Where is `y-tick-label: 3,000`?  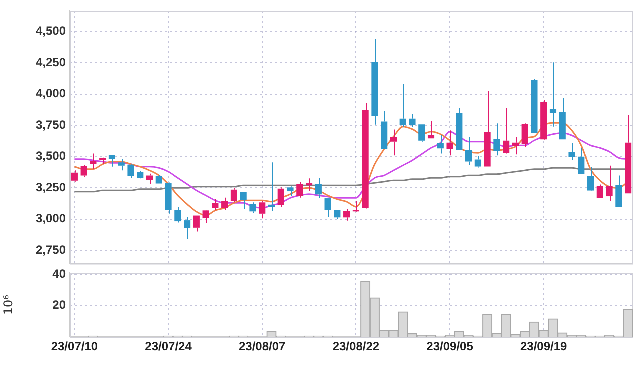
y-tick-label: 3,000 is located at coordinates (51, 219).